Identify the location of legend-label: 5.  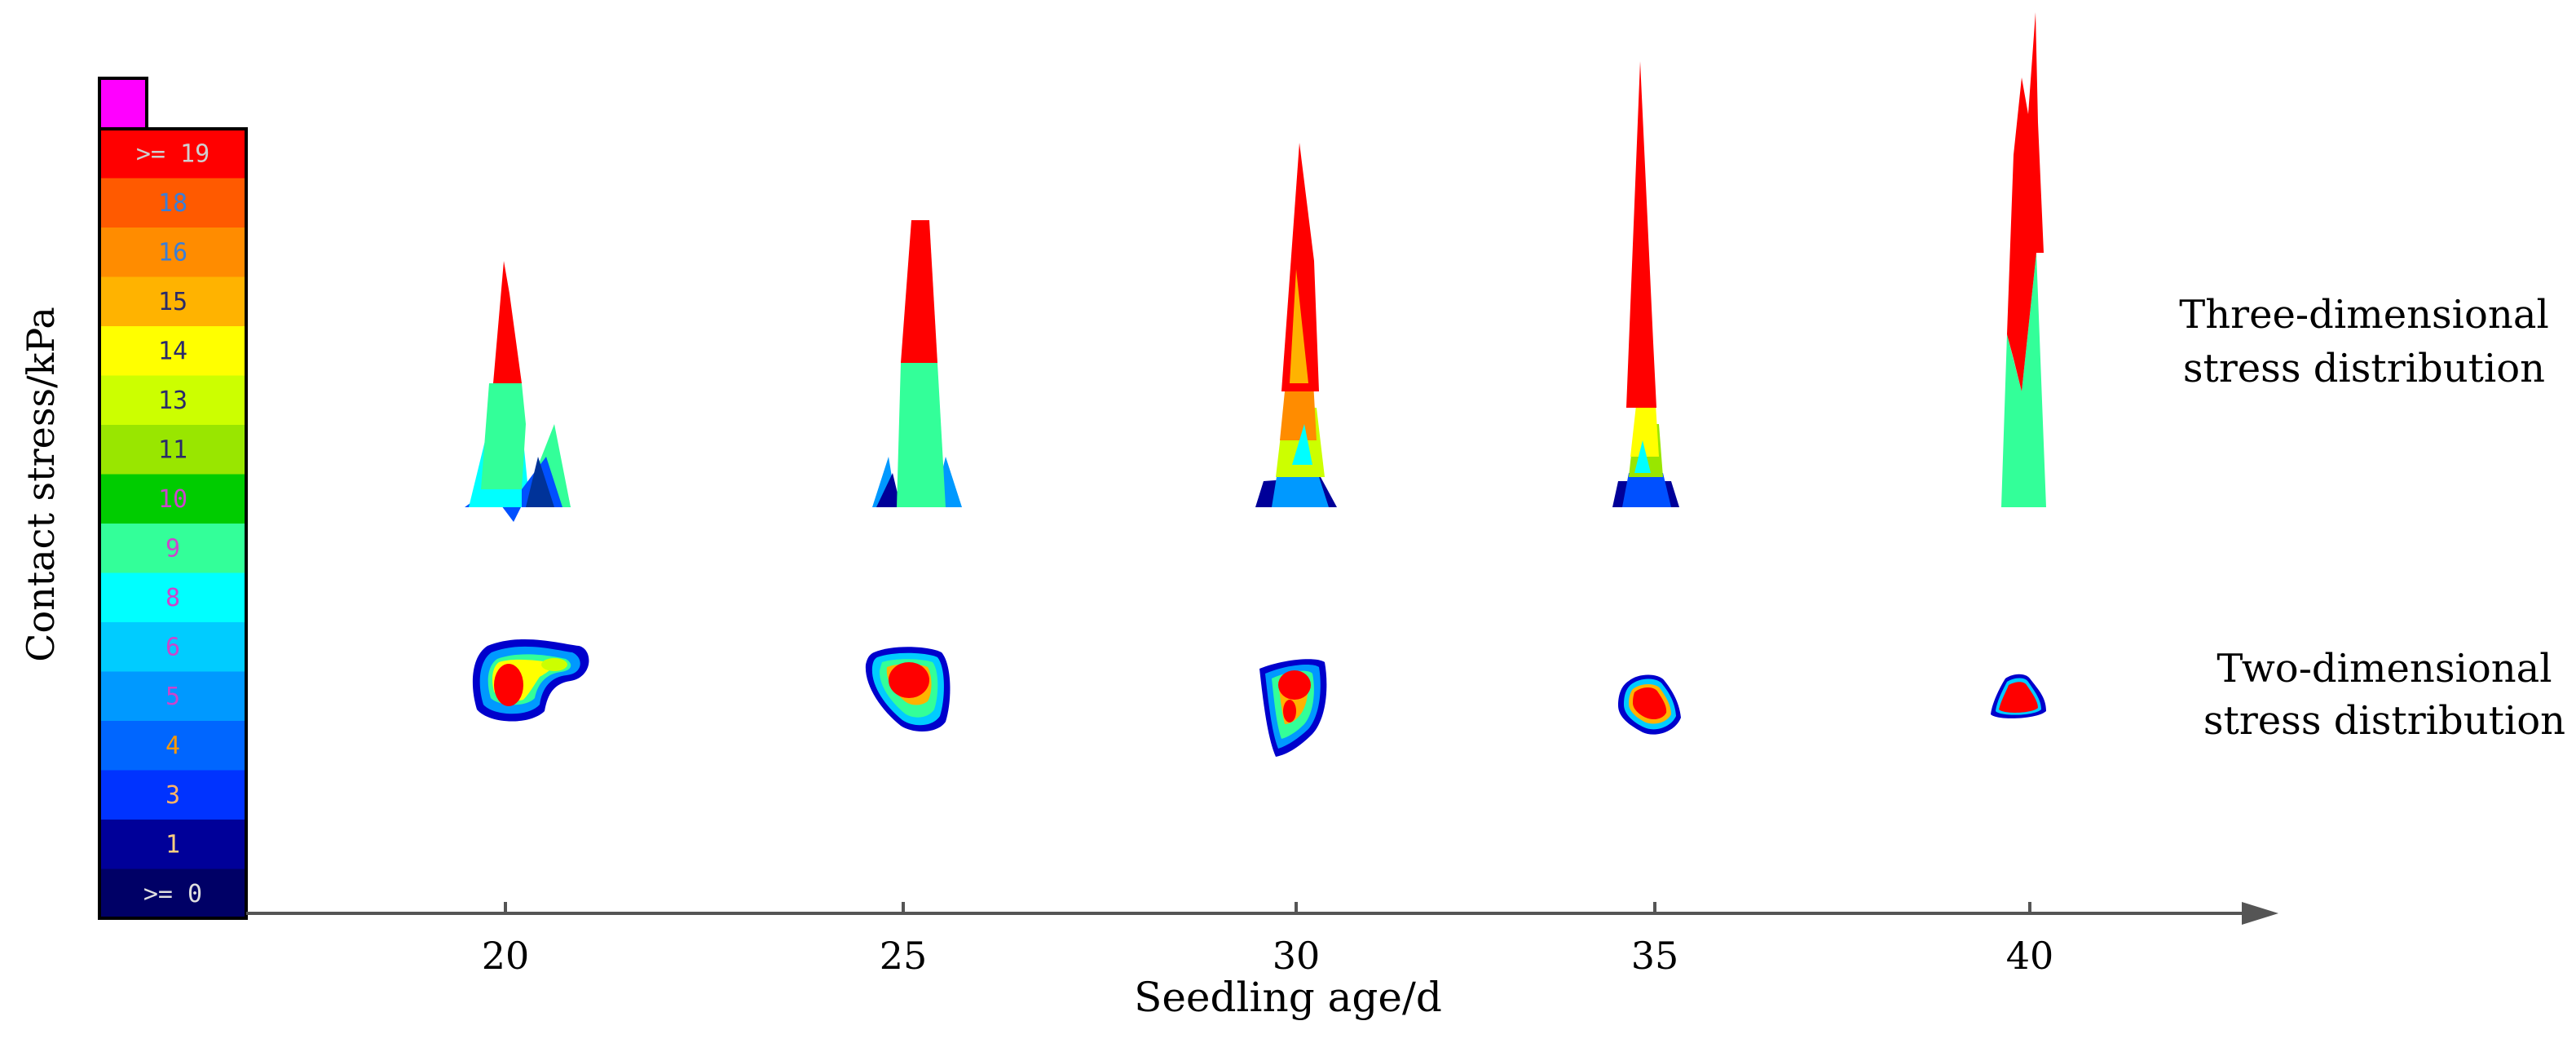
(172, 697).